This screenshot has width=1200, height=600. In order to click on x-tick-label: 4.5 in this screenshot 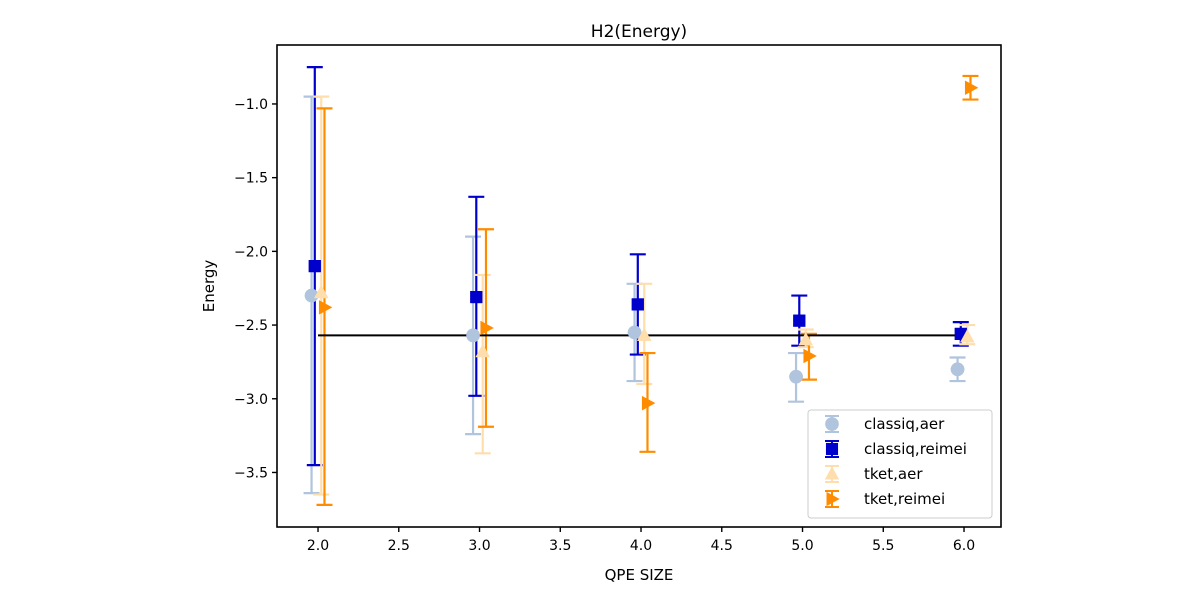, I will do `click(722, 546)`.